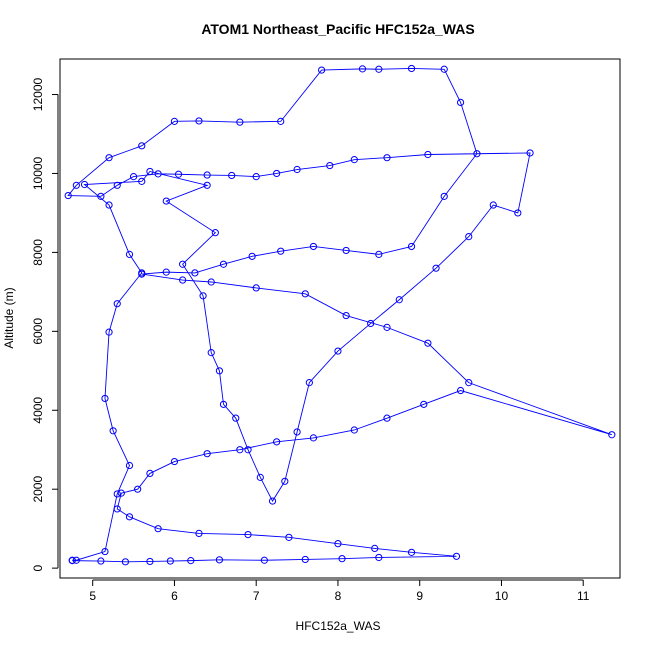  Describe the element at coordinates (419, 596) in the screenshot. I see `x-tick-label: 9` at that location.